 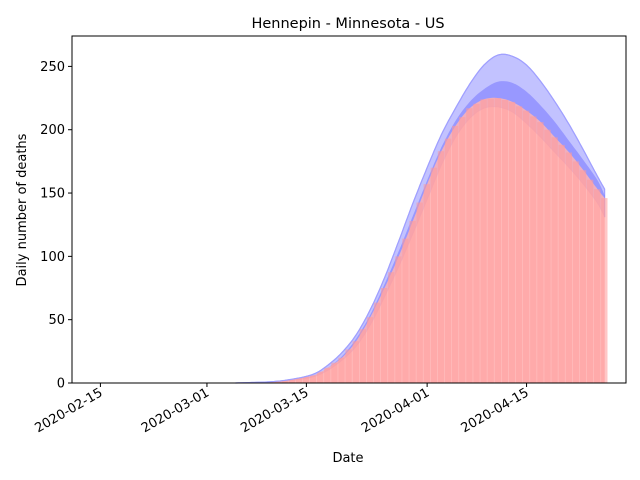 I want to click on y-tick-label: 250, so click(x=52, y=67).